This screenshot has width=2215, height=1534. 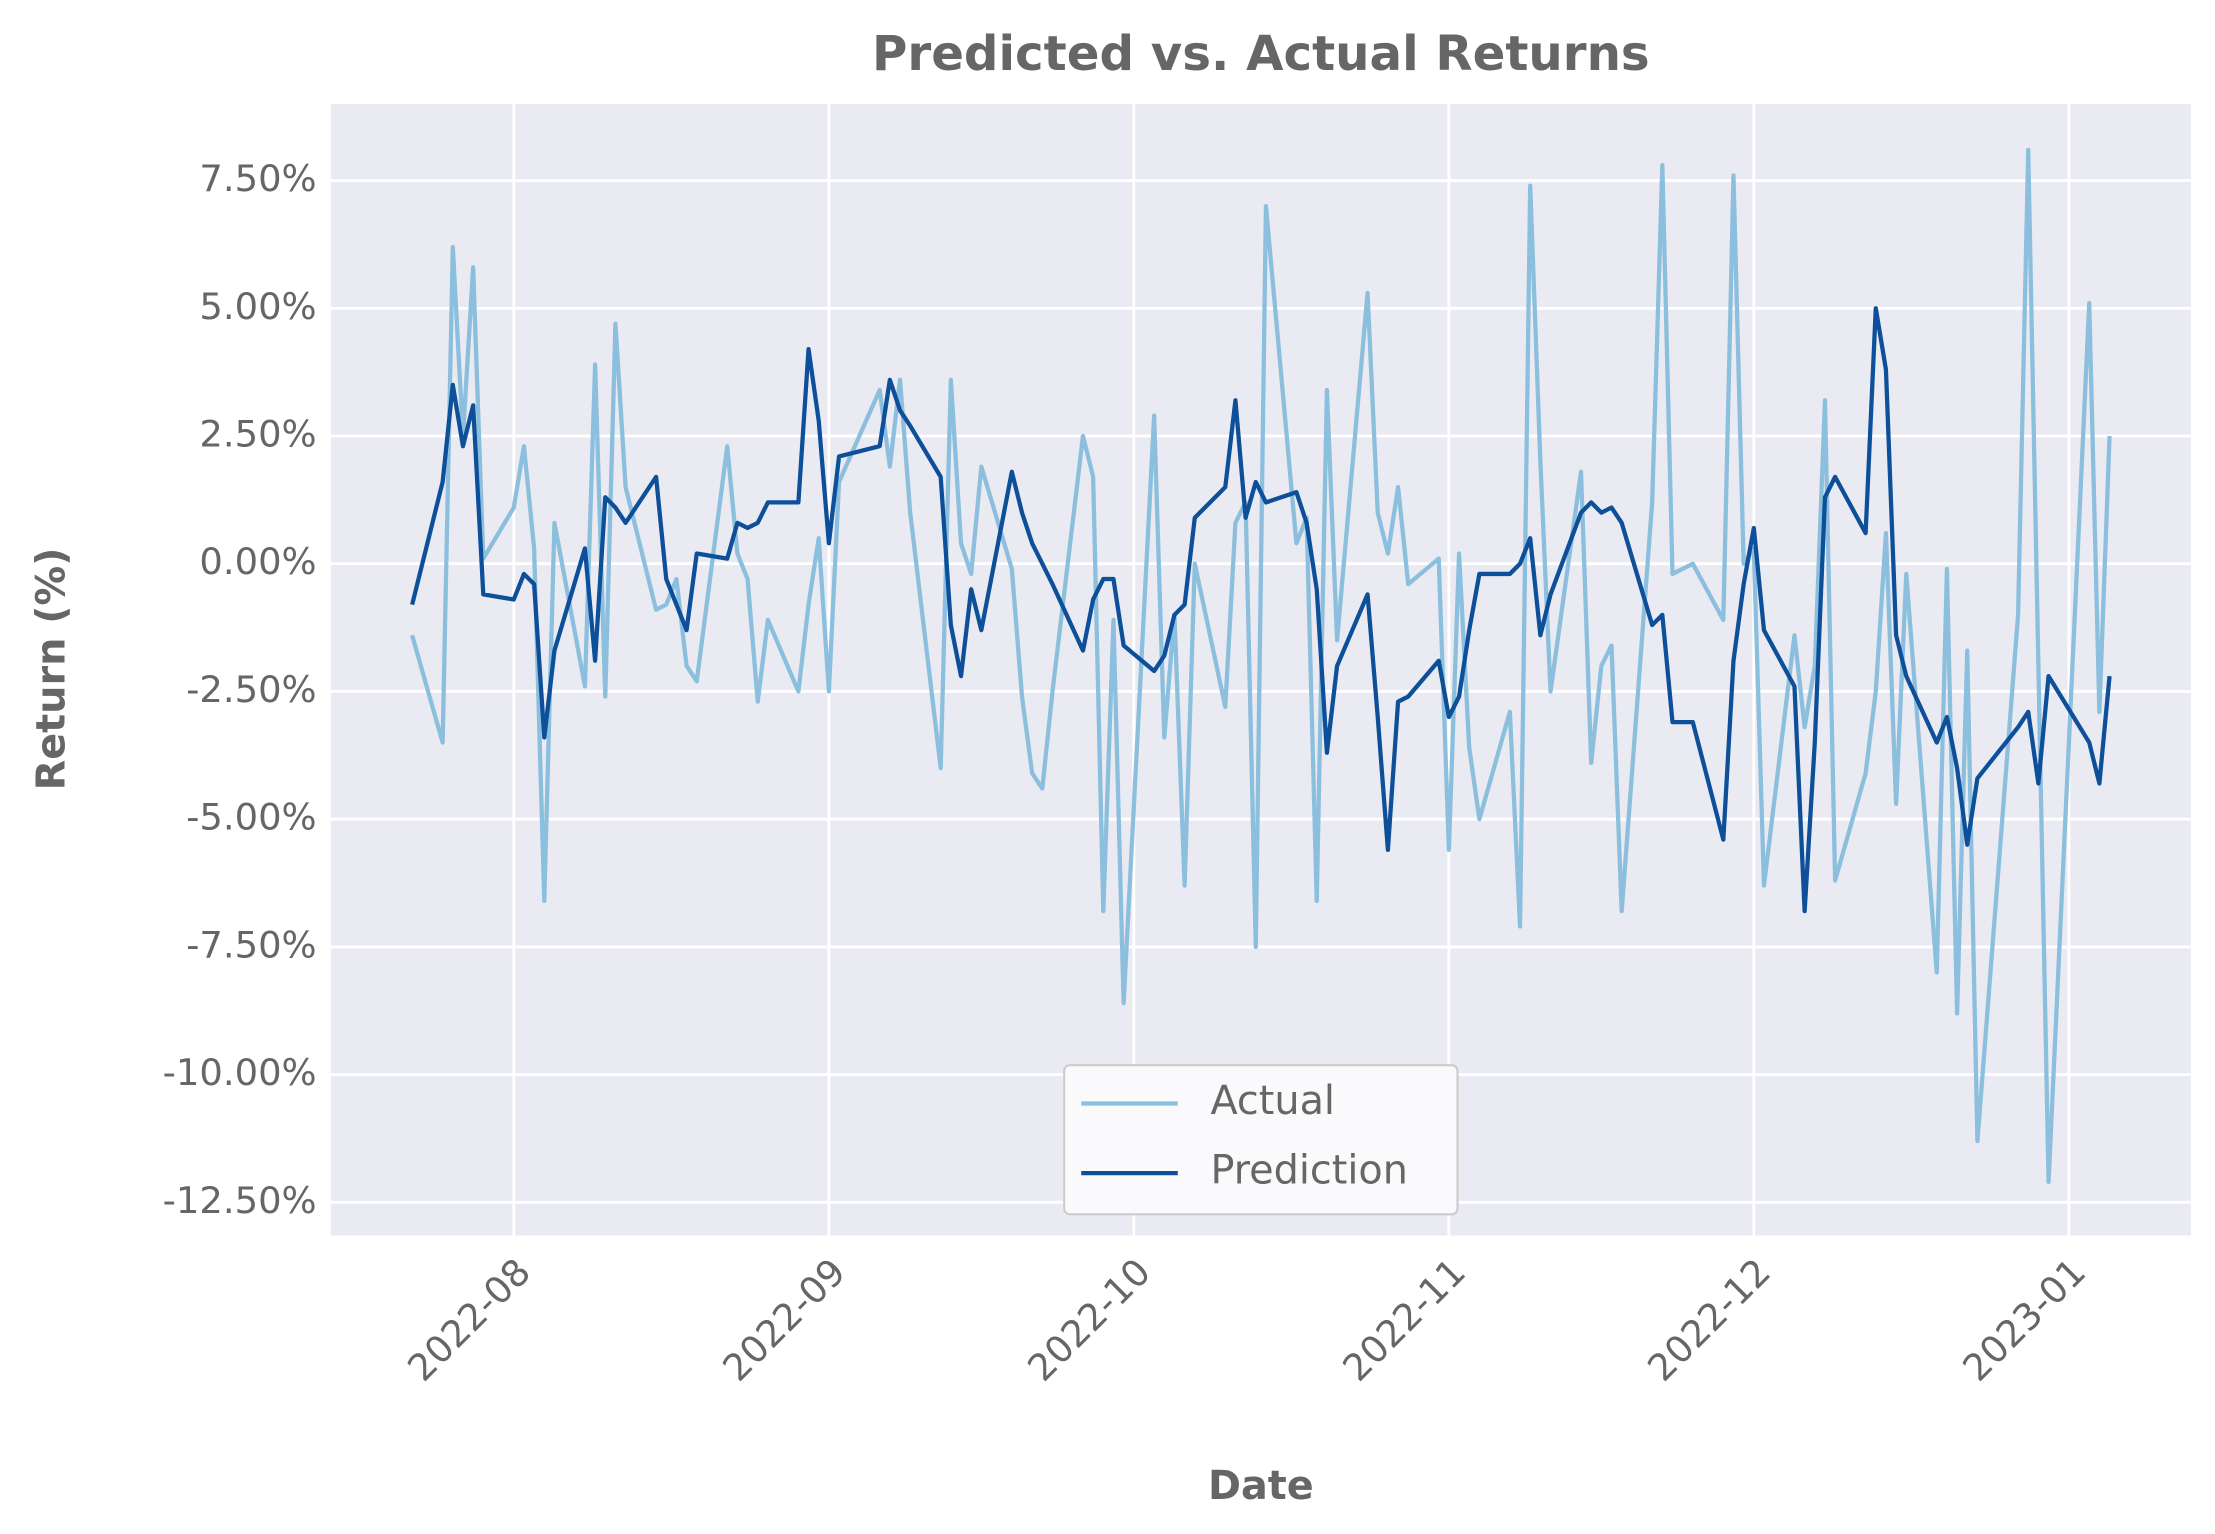 I want to click on x-tick-label: 2022-10, so click(x=1088, y=1319).